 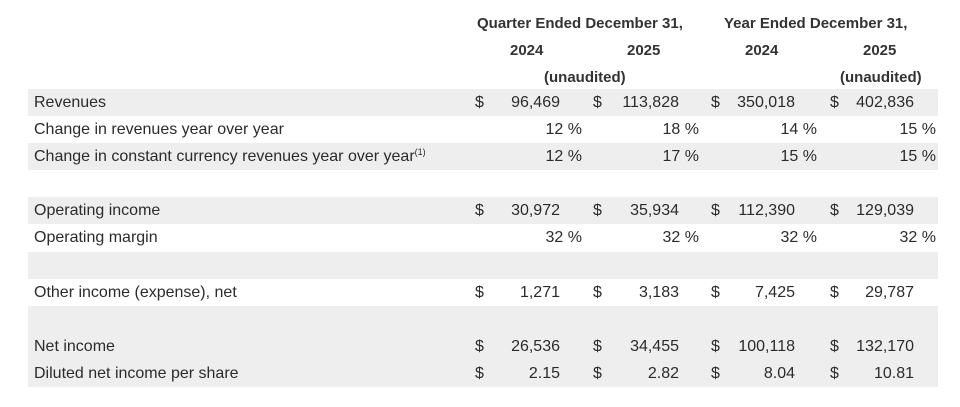 I want to click on year-2024-header: 2024, so click(x=762, y=50).